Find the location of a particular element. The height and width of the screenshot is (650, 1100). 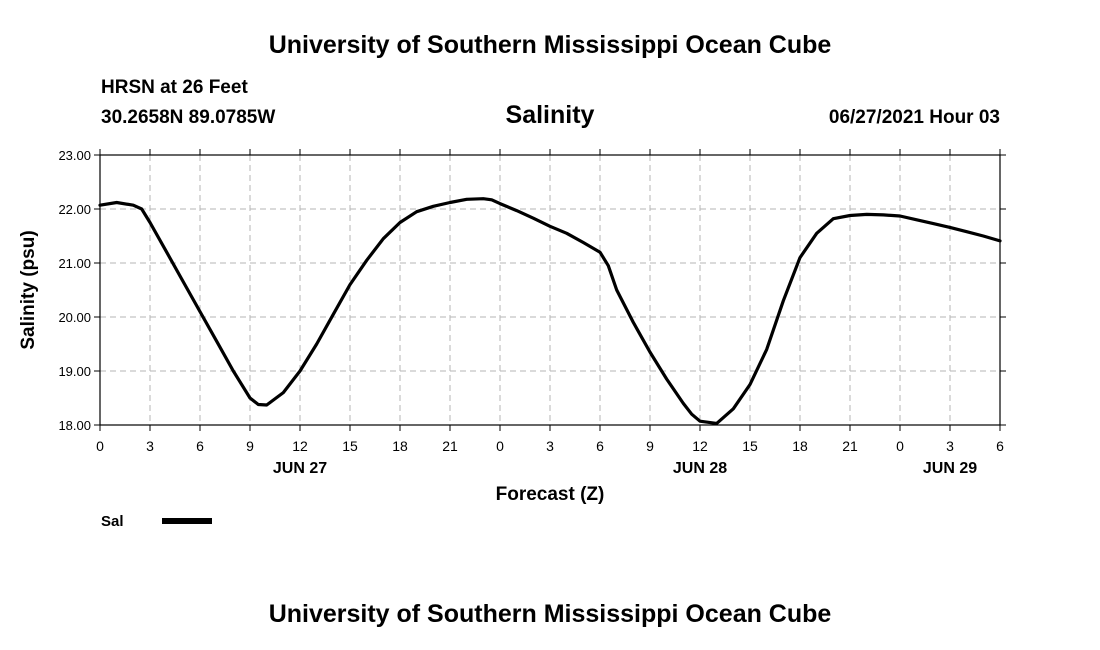

station-label: HRSN at 26 Feet is located at coordinates (174, 87).